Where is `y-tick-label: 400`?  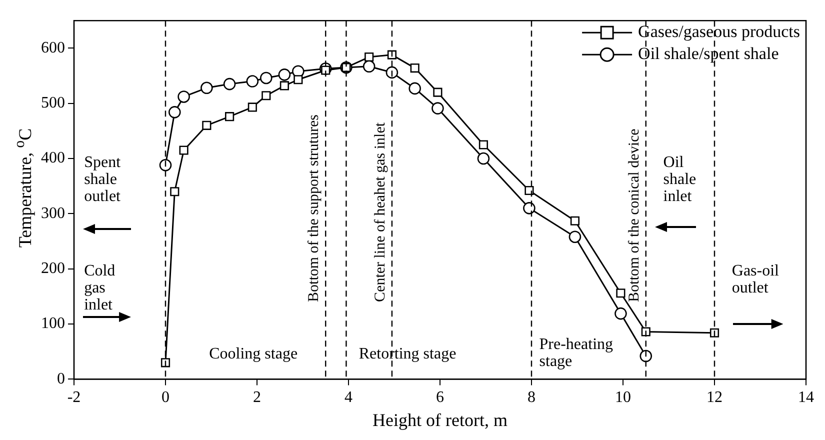 y-tick-label: 400 is located at coordinates (53, 158).